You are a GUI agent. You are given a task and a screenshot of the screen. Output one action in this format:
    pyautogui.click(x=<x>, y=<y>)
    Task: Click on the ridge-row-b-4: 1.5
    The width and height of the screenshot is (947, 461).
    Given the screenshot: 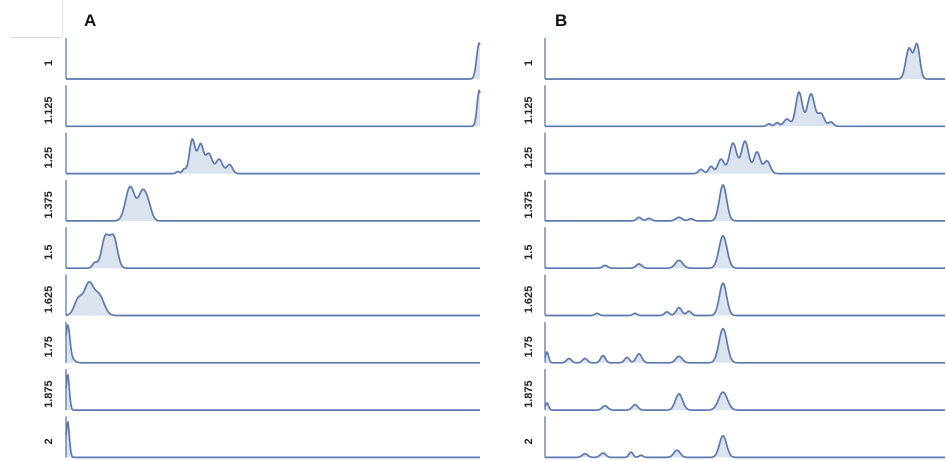 What is the action you would take?
    pyautogui.click(x=734, y=248)
    